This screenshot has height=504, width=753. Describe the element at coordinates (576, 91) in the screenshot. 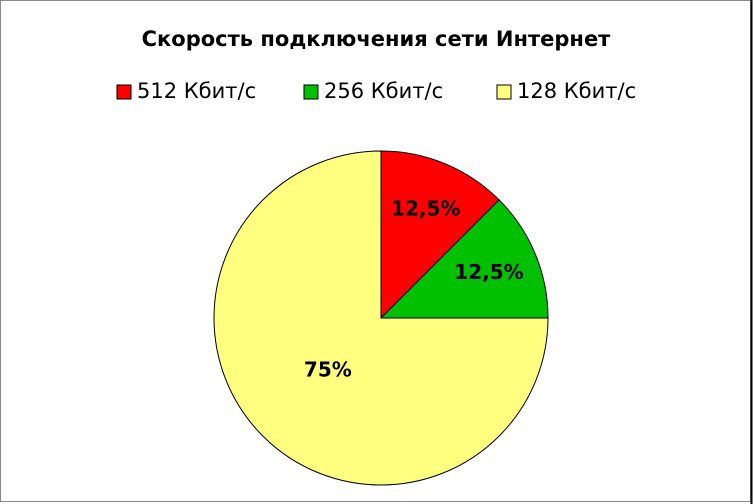

I see `legend-label: 128 Кбит/с` at that location.